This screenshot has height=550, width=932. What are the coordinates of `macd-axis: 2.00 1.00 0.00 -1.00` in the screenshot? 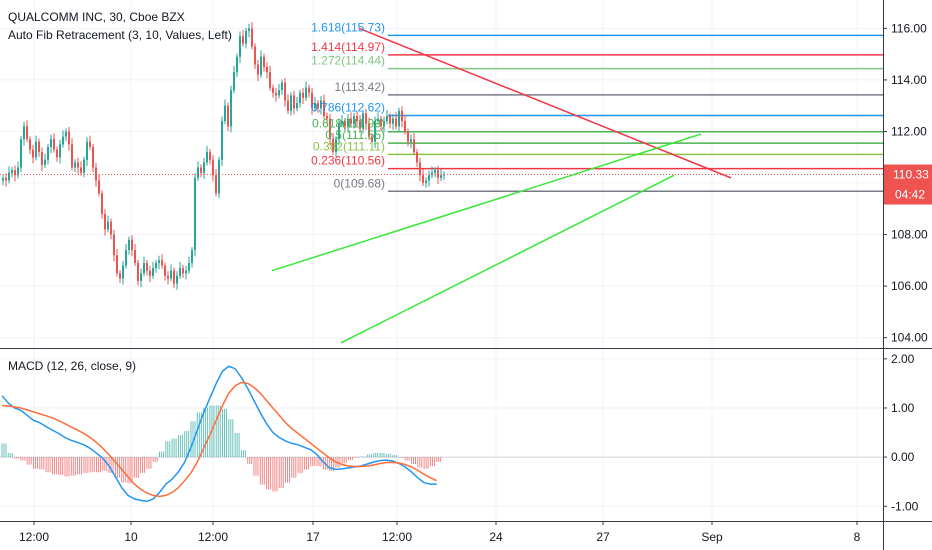 It's located at (901, 432).